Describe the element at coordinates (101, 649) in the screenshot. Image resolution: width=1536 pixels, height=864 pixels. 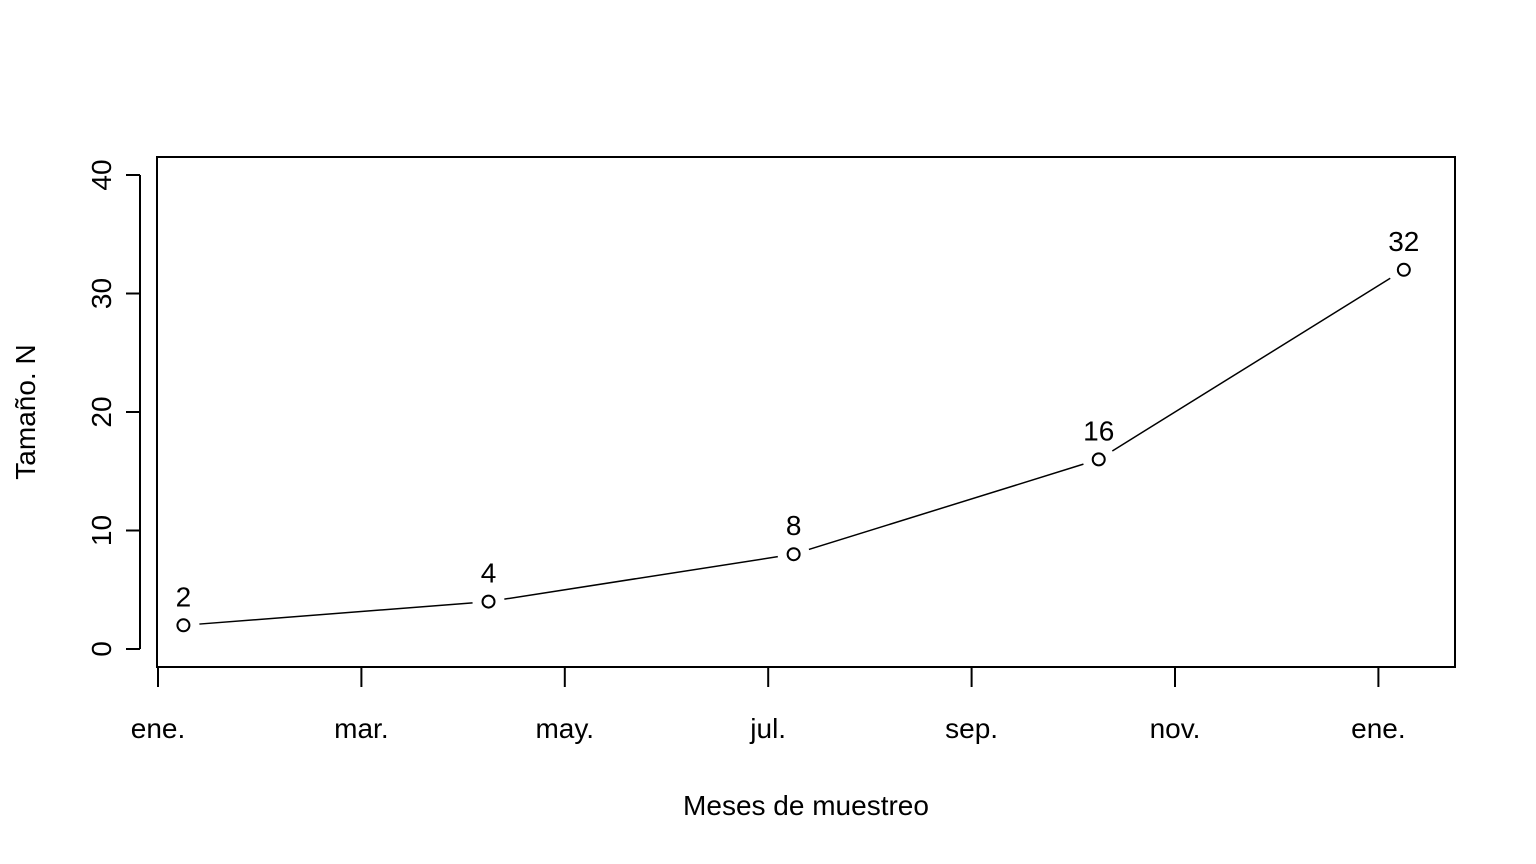
I see `y-tick-label: 0` at that location.